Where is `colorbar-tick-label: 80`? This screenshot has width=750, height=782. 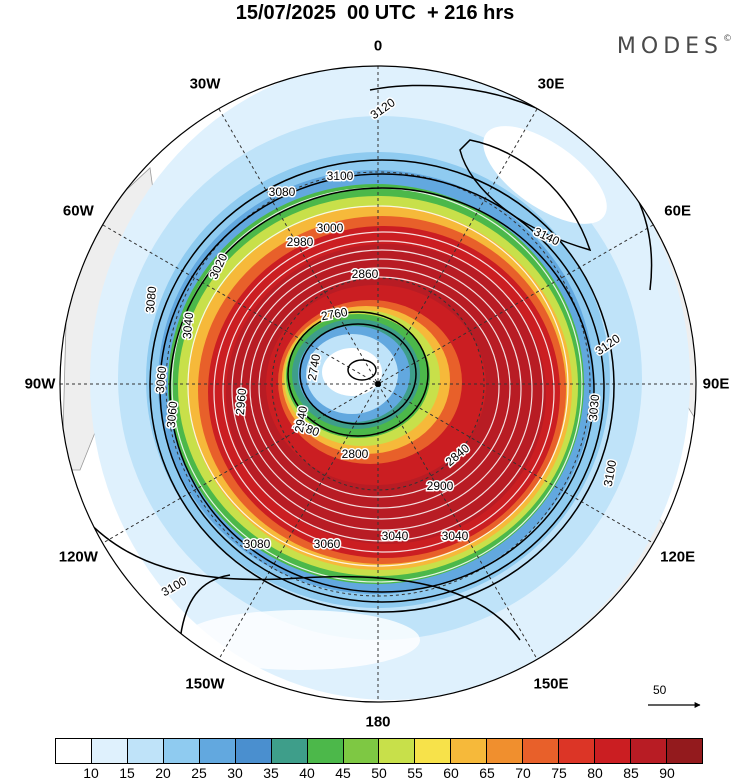
colorbar-tick-label: 80 is located at coordinates (595, 773).